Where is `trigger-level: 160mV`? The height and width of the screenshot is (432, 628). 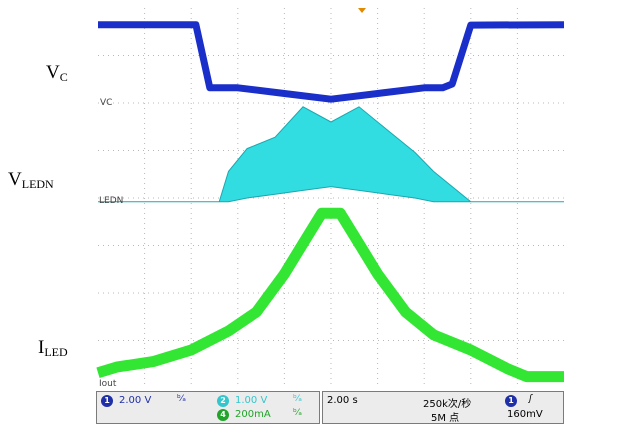
trigger-level: 160mV is located at coordinates (525, 414).